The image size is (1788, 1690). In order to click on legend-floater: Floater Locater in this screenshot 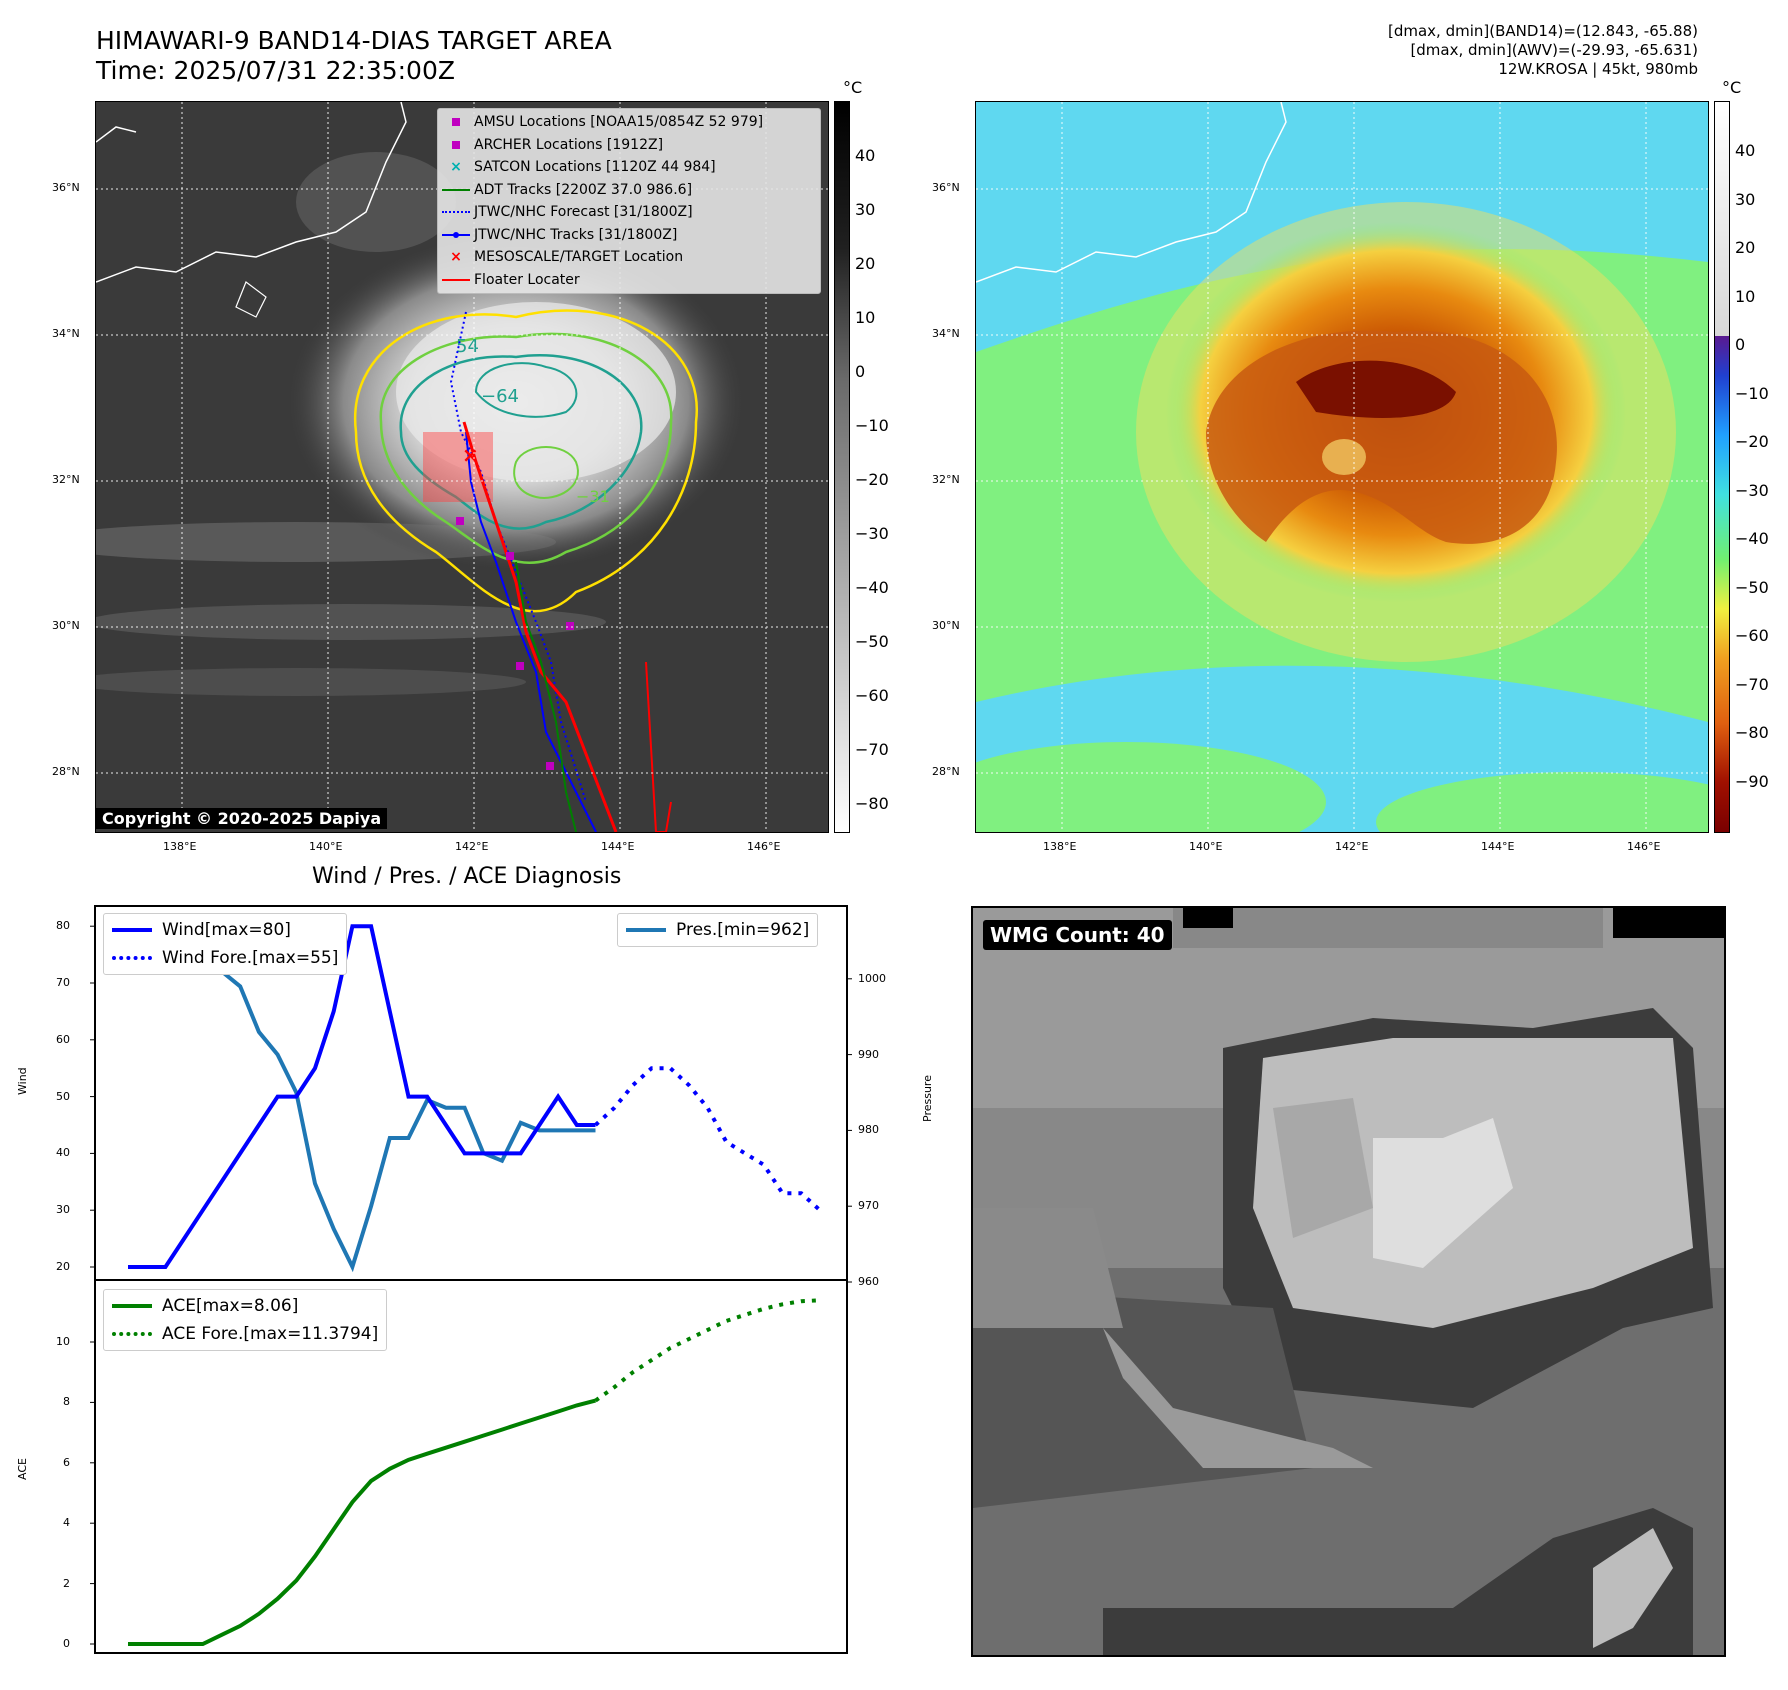, I will do `click(629, 280)`.